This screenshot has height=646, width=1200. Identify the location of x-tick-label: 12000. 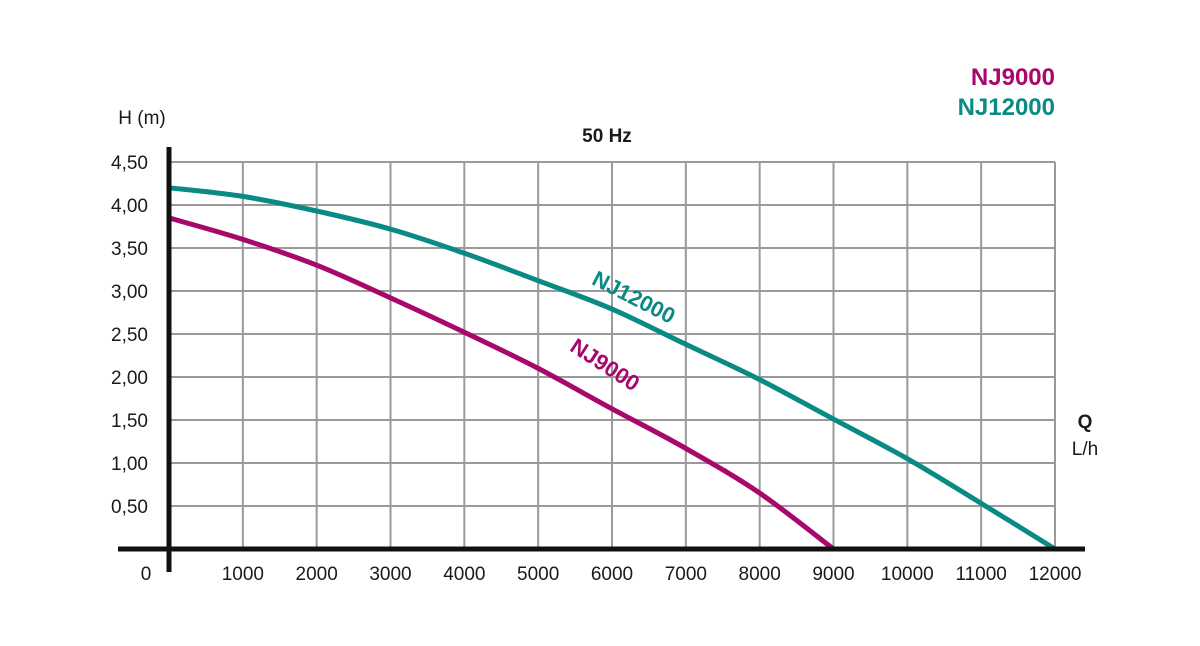
(1055, 574).